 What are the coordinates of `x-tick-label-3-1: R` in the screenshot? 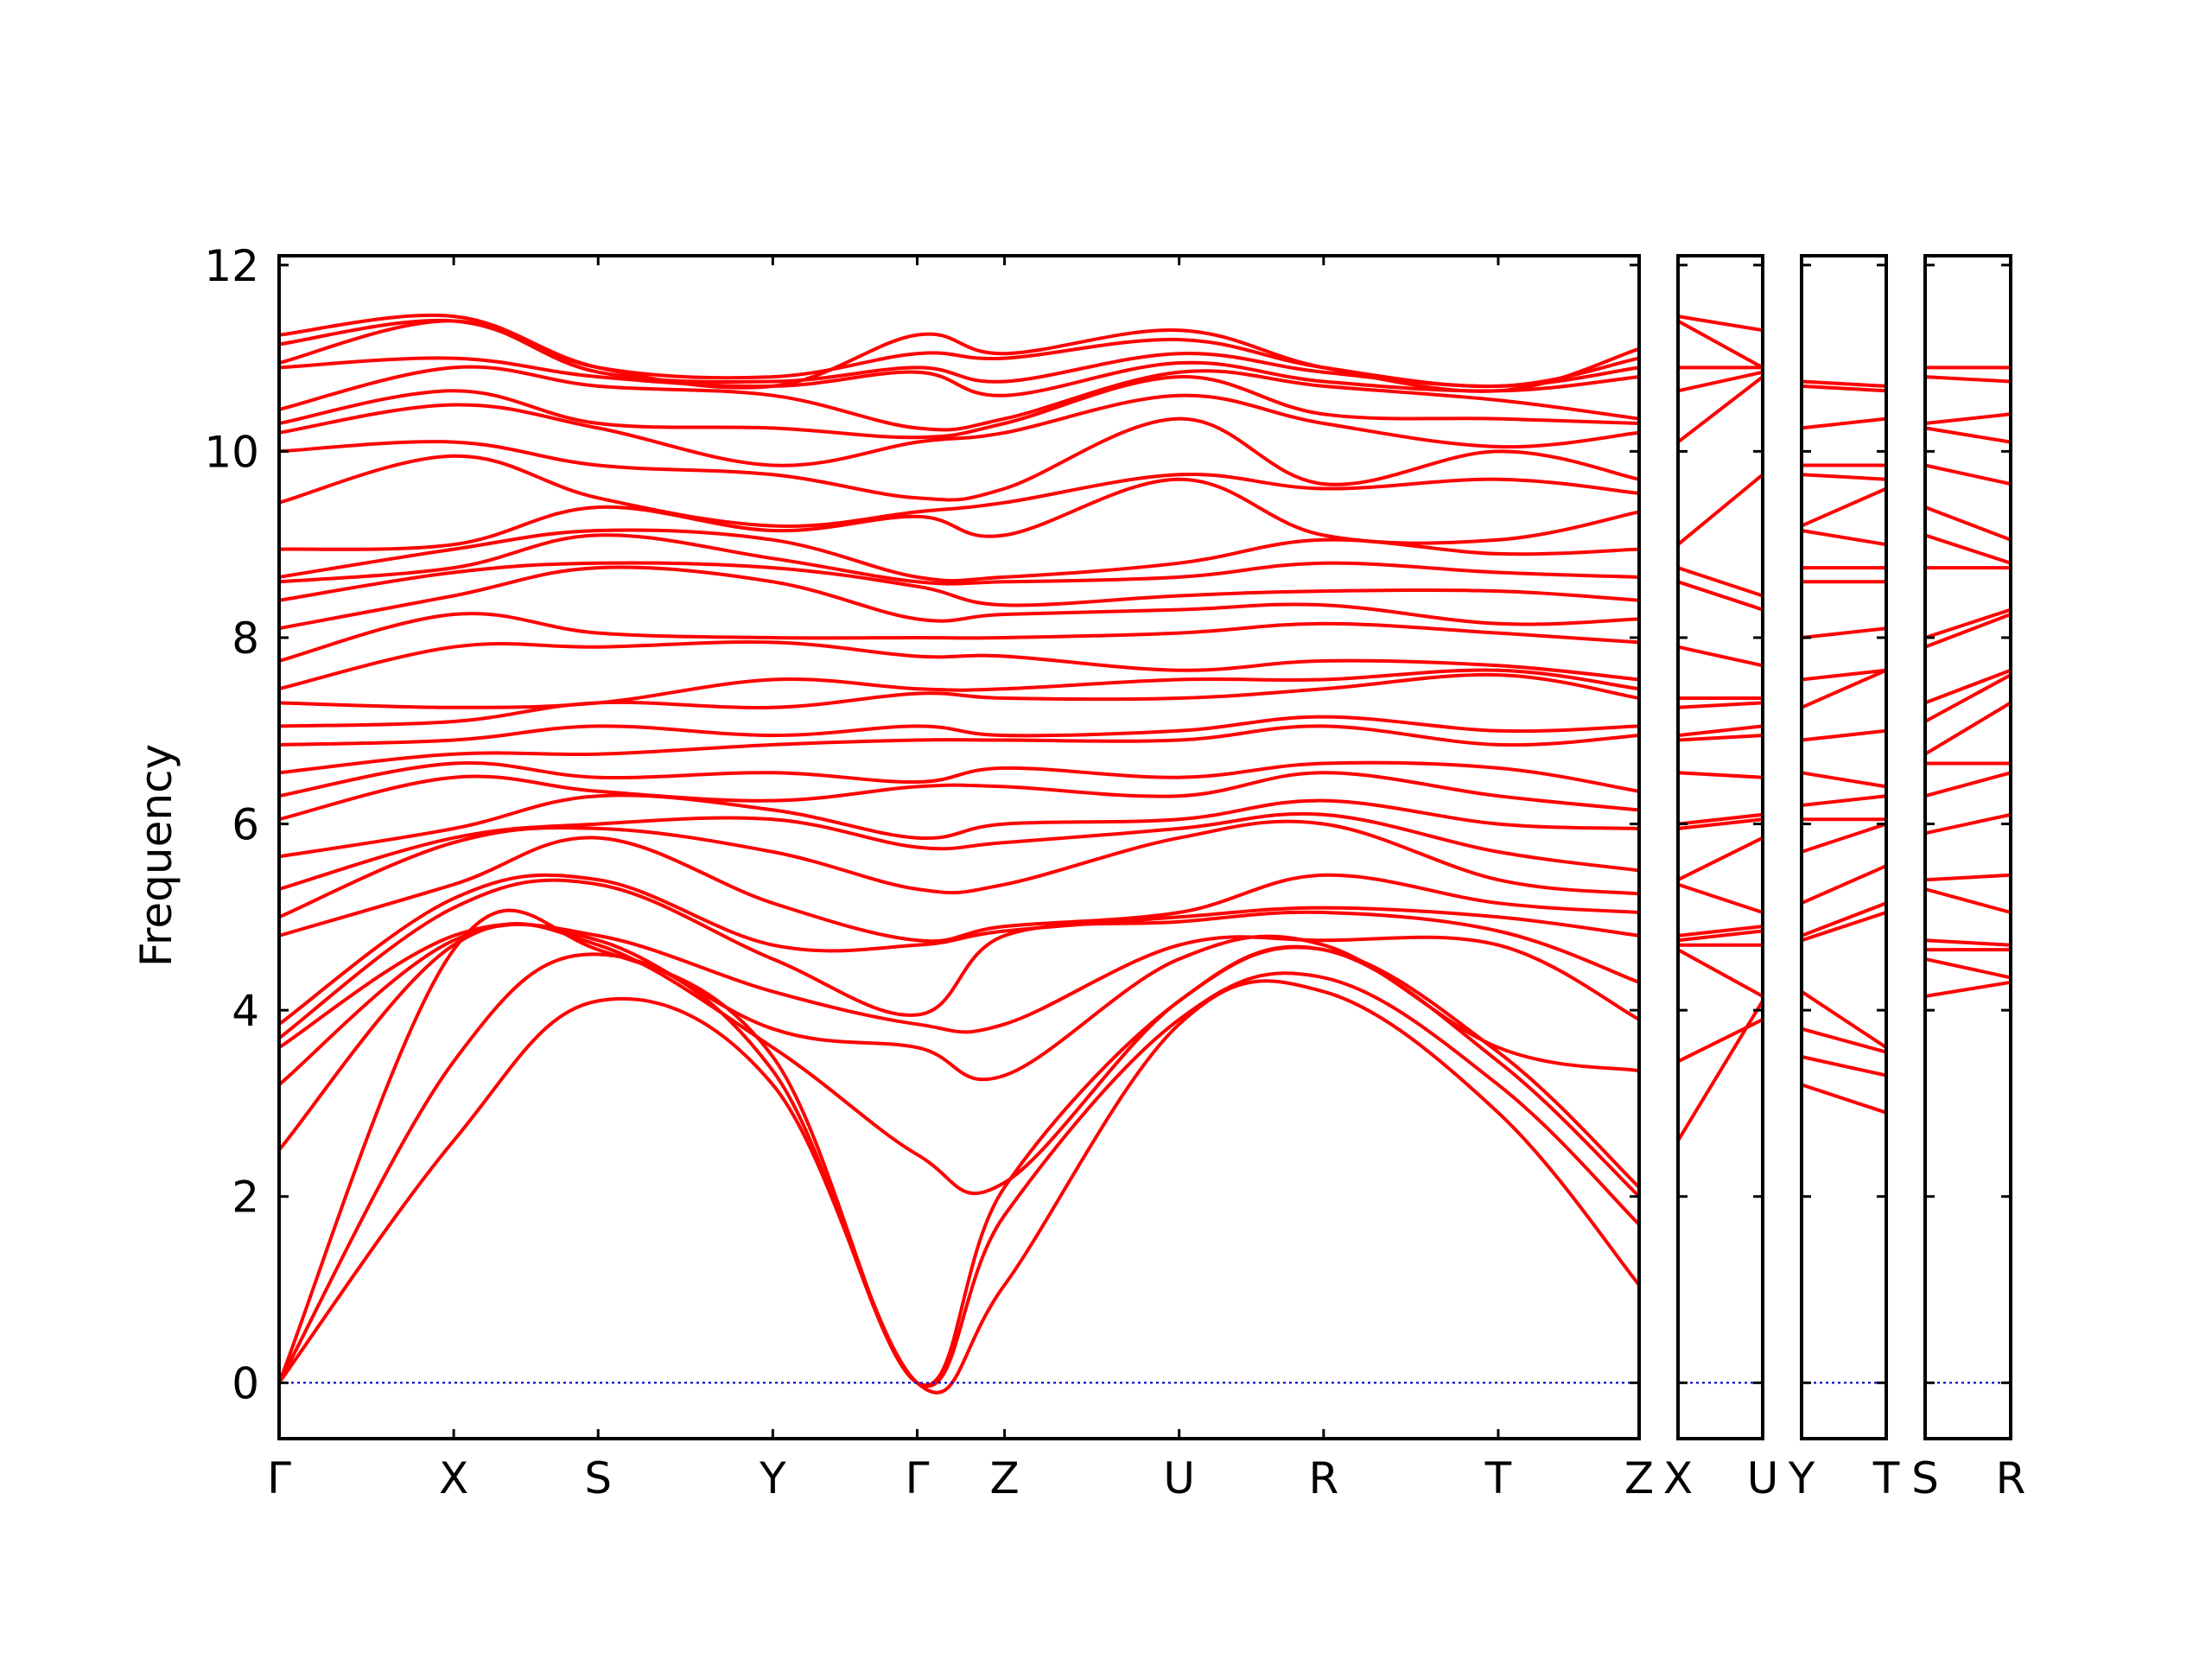 It's located at (2011, 1478).